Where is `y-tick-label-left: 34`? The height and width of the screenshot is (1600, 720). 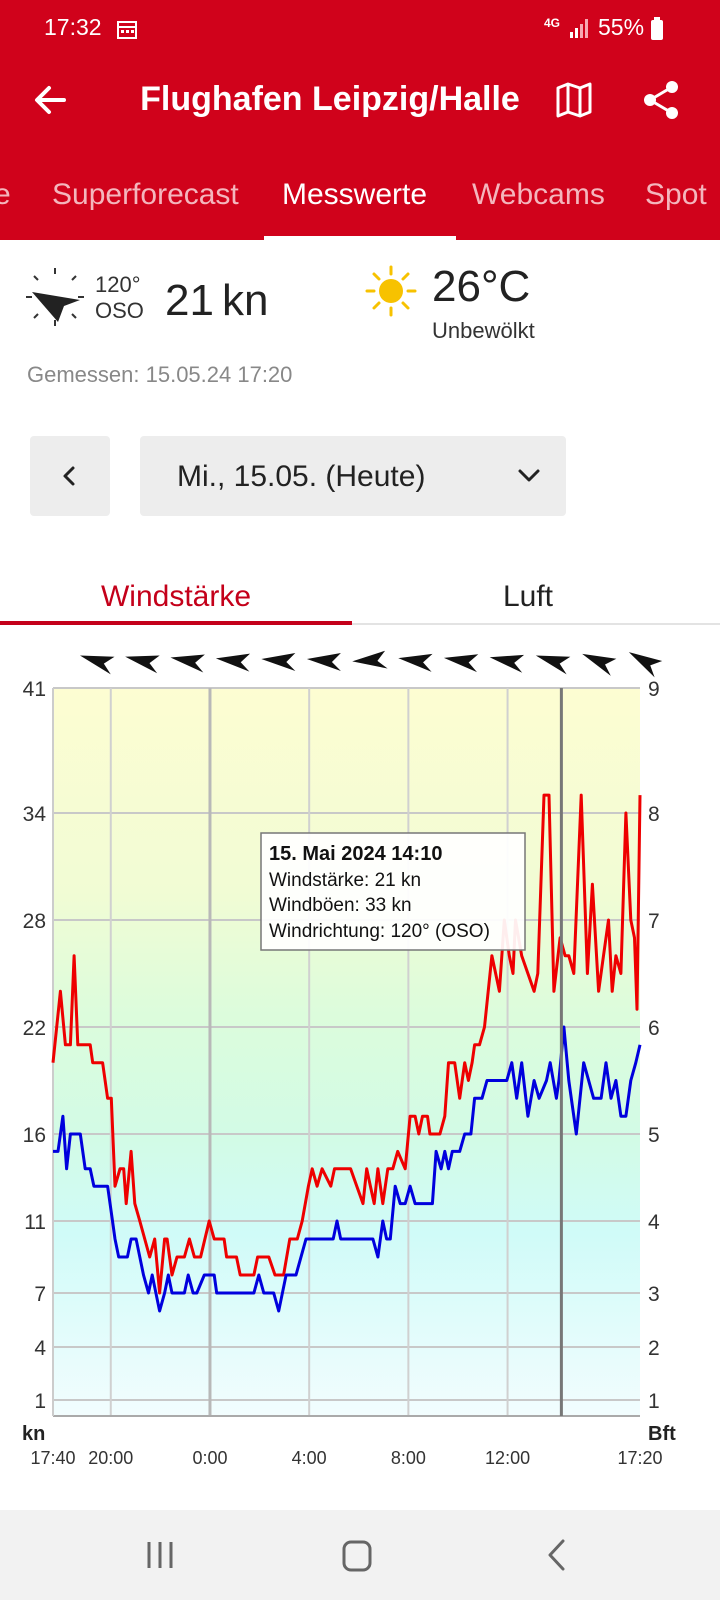 y-tick-label-left: 34 is located at coordinates (35, 814).